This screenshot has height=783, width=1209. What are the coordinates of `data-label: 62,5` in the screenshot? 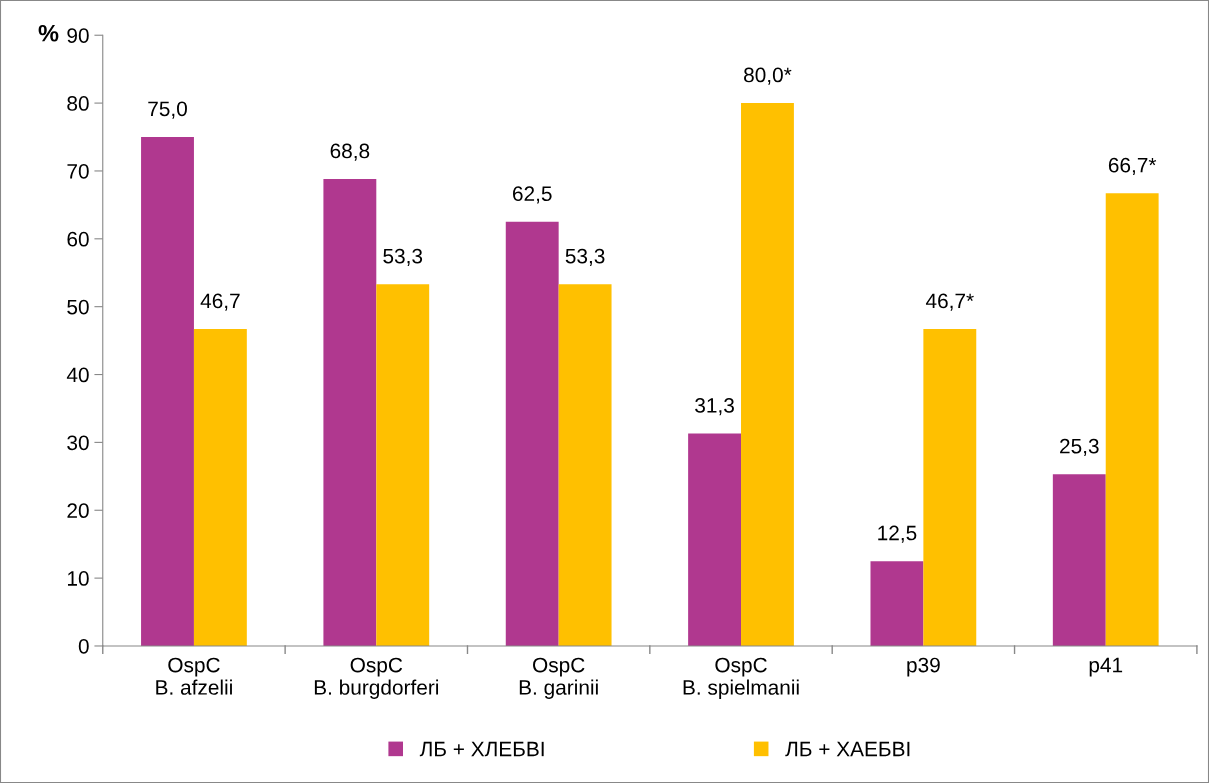 It's located at (532, 195).